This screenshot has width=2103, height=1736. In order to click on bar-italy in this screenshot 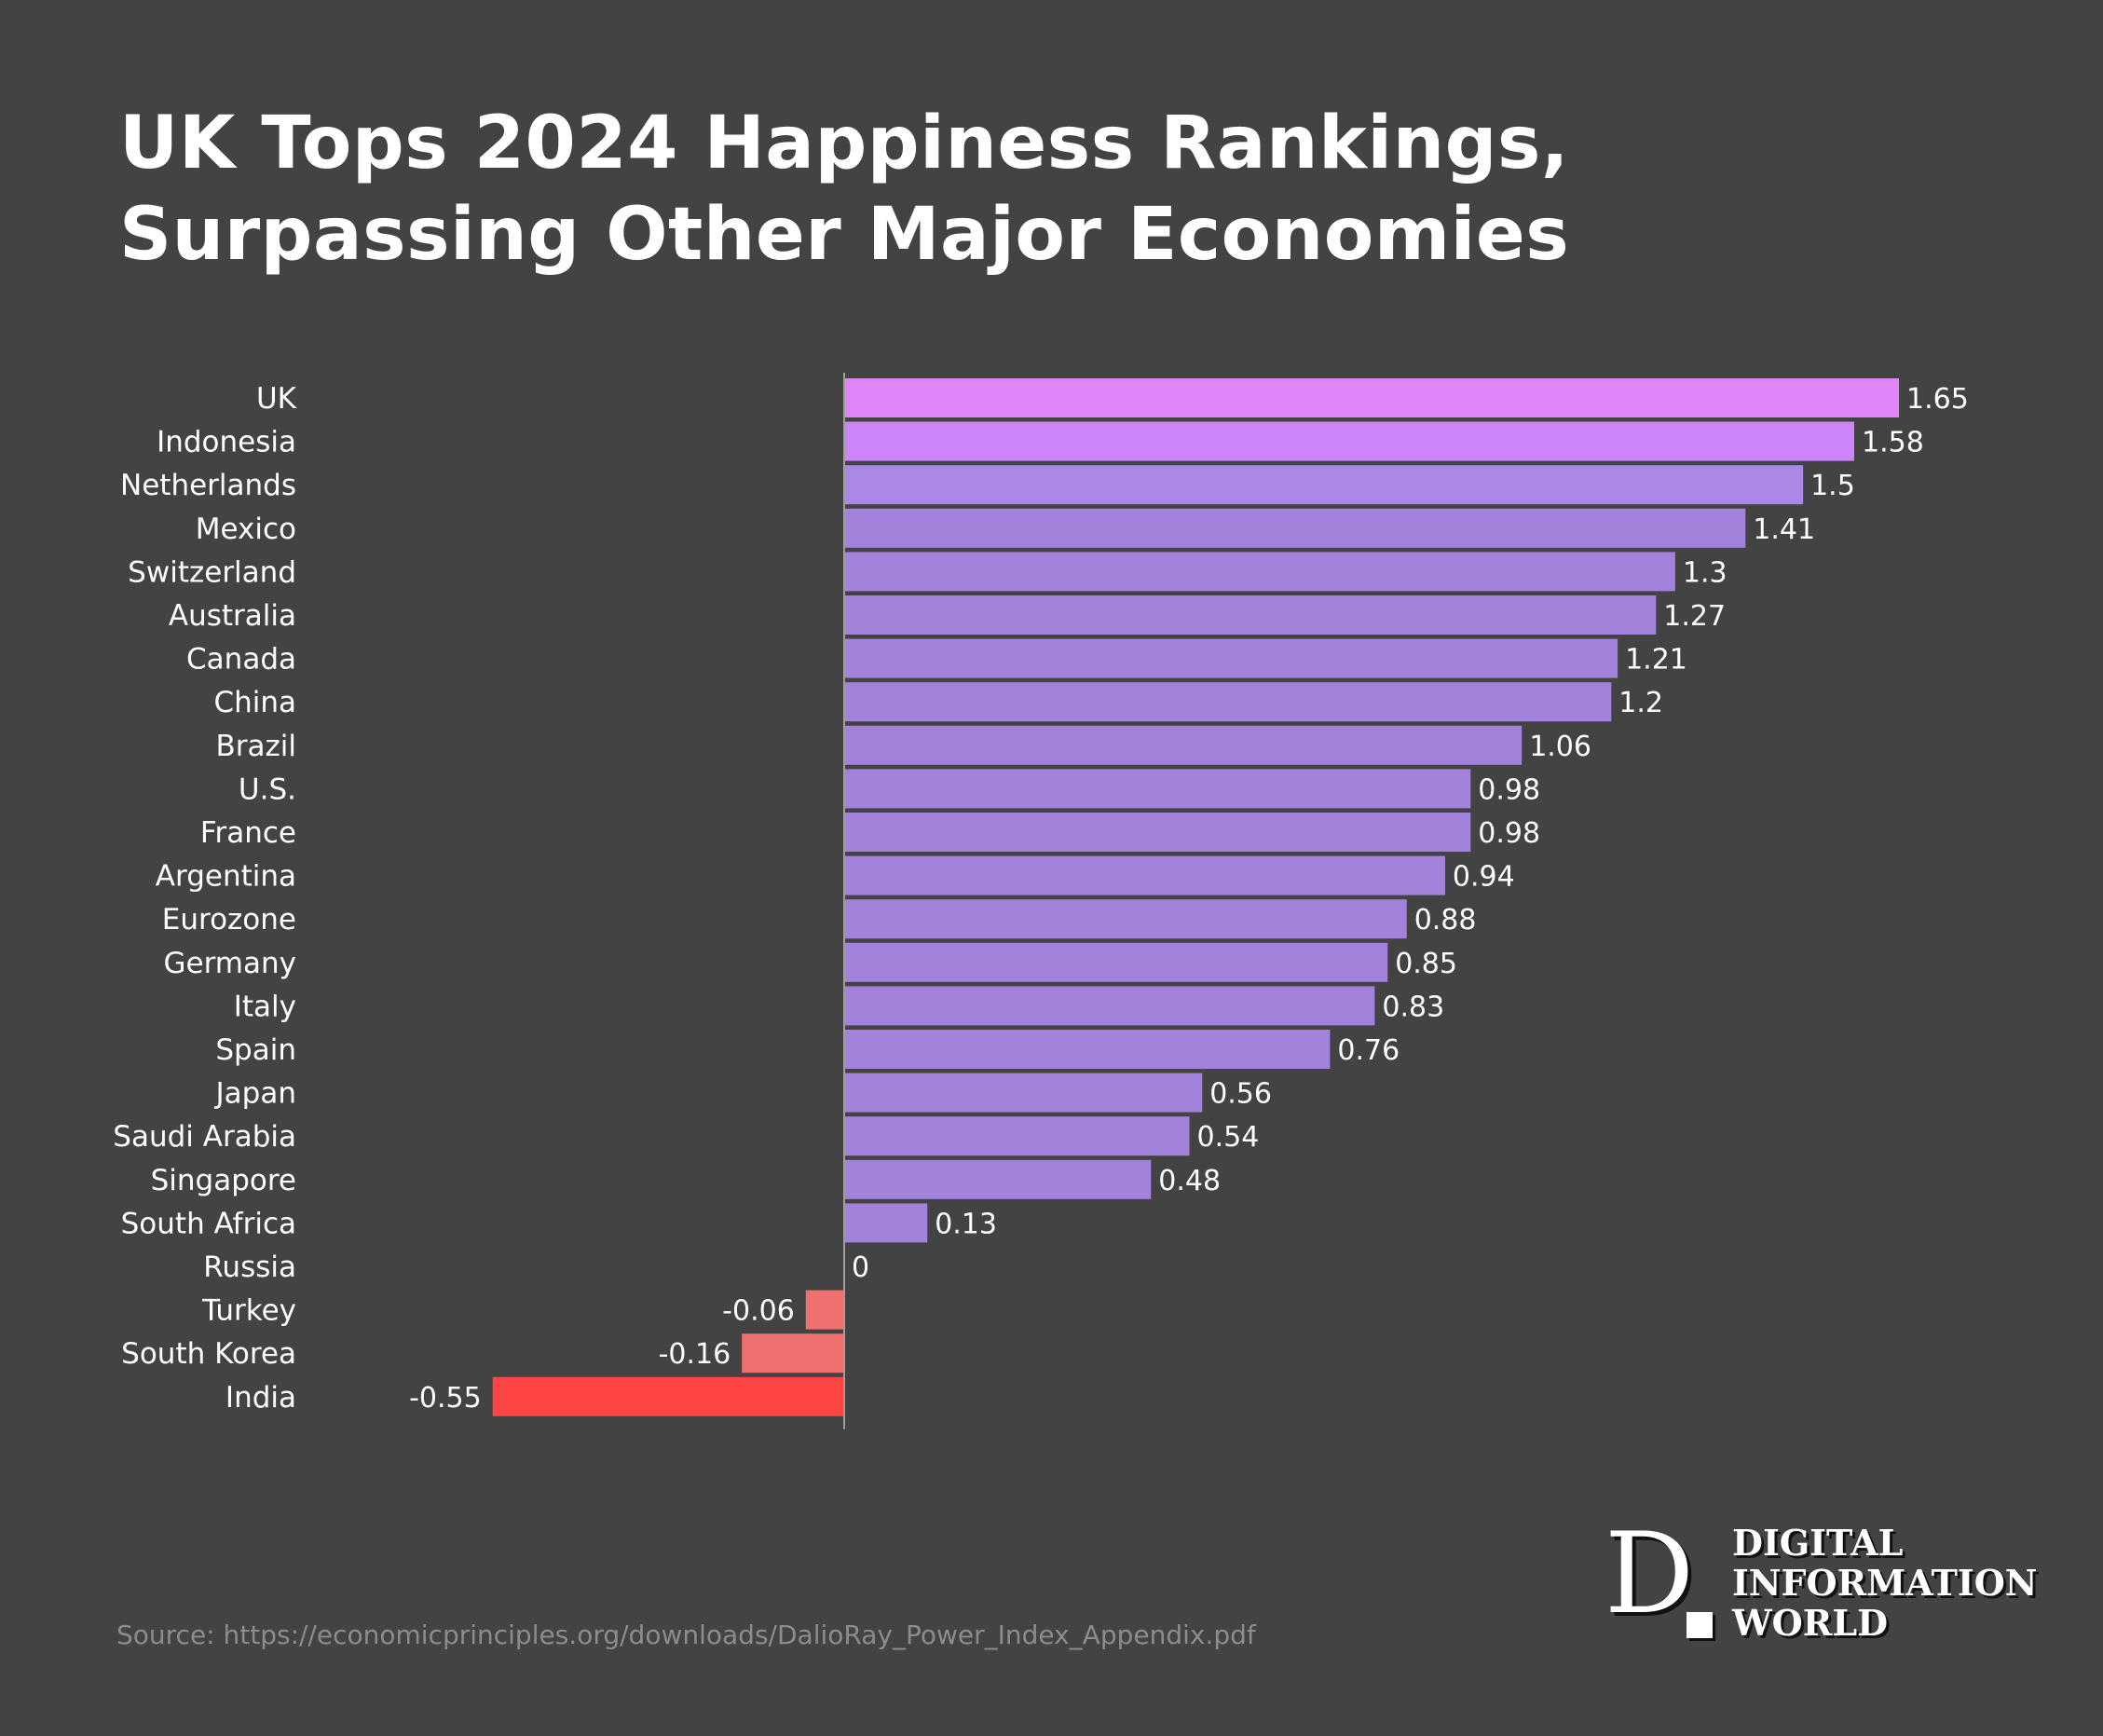, I will do `click(1109, 1006)`.